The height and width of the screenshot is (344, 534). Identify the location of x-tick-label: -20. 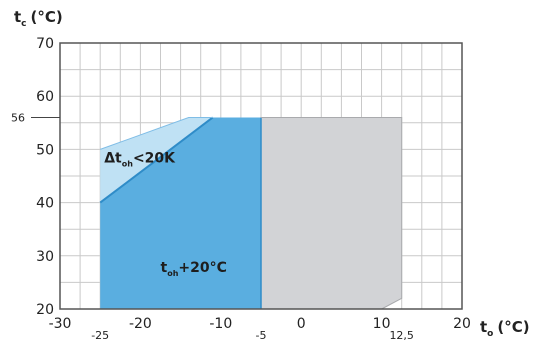
(140, 324).